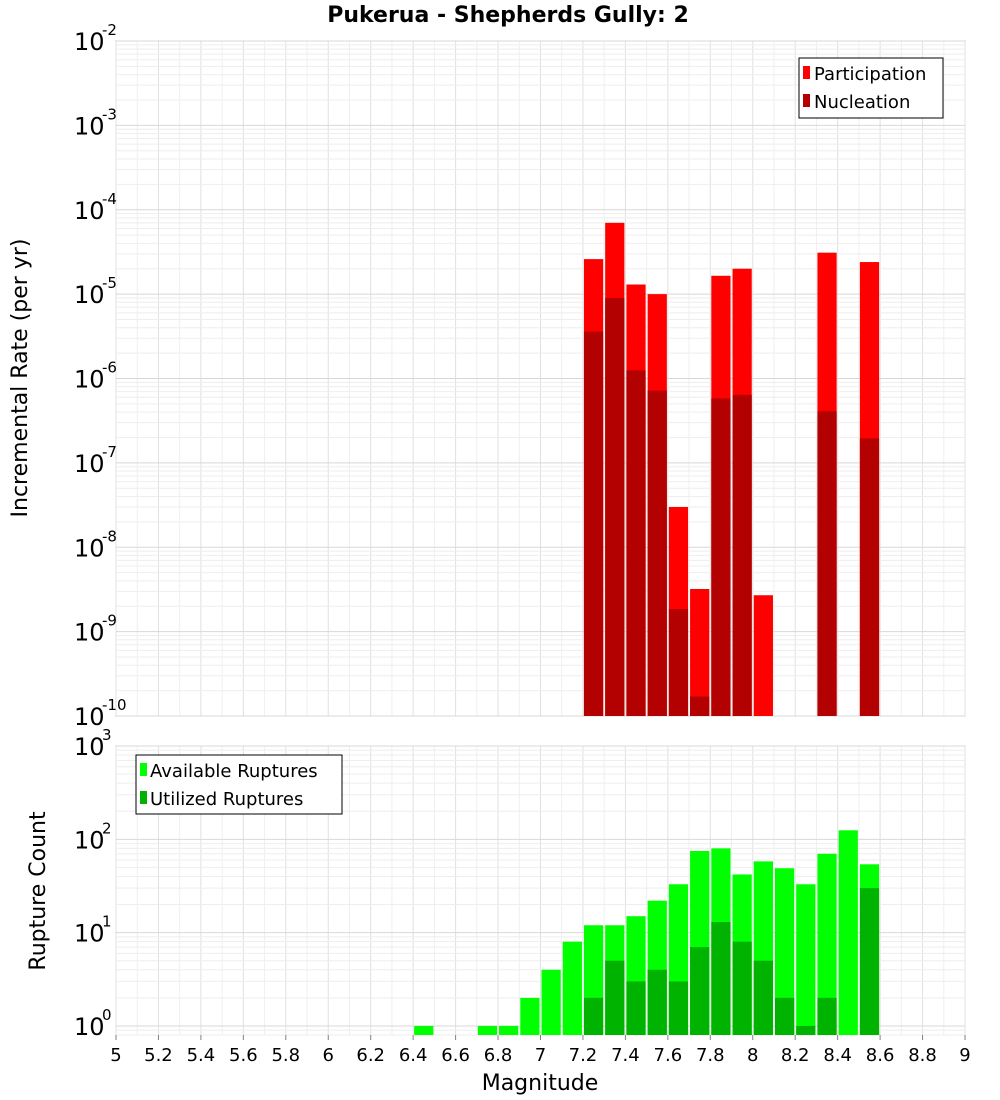  Describe the element at coordinates (109, 30) in the screenshot. I see `y-tick-exponent: -2` at that location.